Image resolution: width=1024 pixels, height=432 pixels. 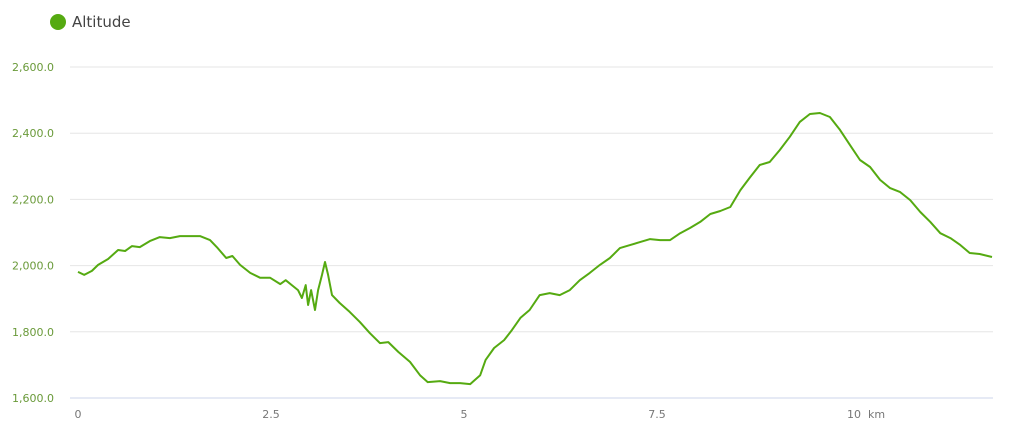 What do you see at coordinates (33, 332) in the screenshot?
I see `y-tick-label: 1,800.0` at bounding box center [33, 332].